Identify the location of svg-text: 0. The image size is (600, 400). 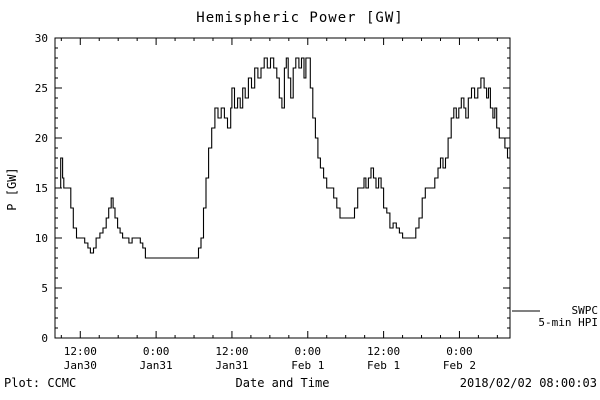
(44, 338).